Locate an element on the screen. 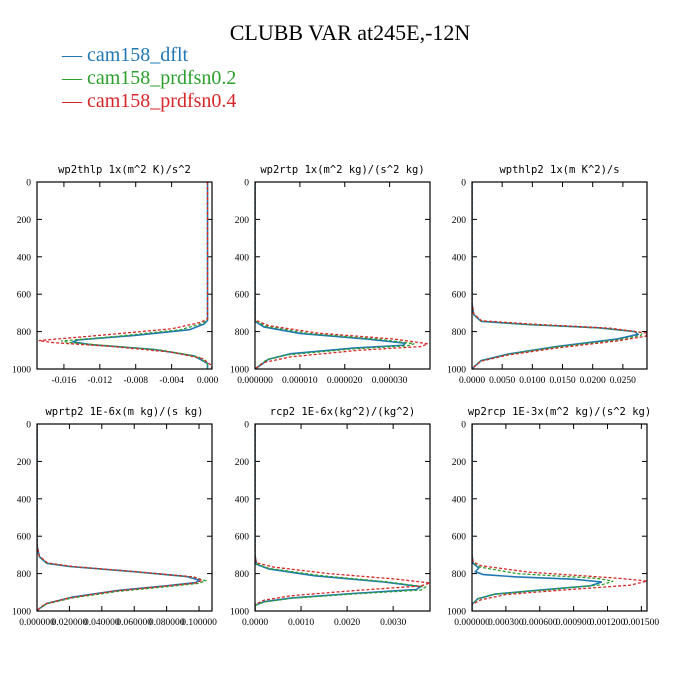  x-tick-label: 0.060000 is located at coordinates (134, 623).